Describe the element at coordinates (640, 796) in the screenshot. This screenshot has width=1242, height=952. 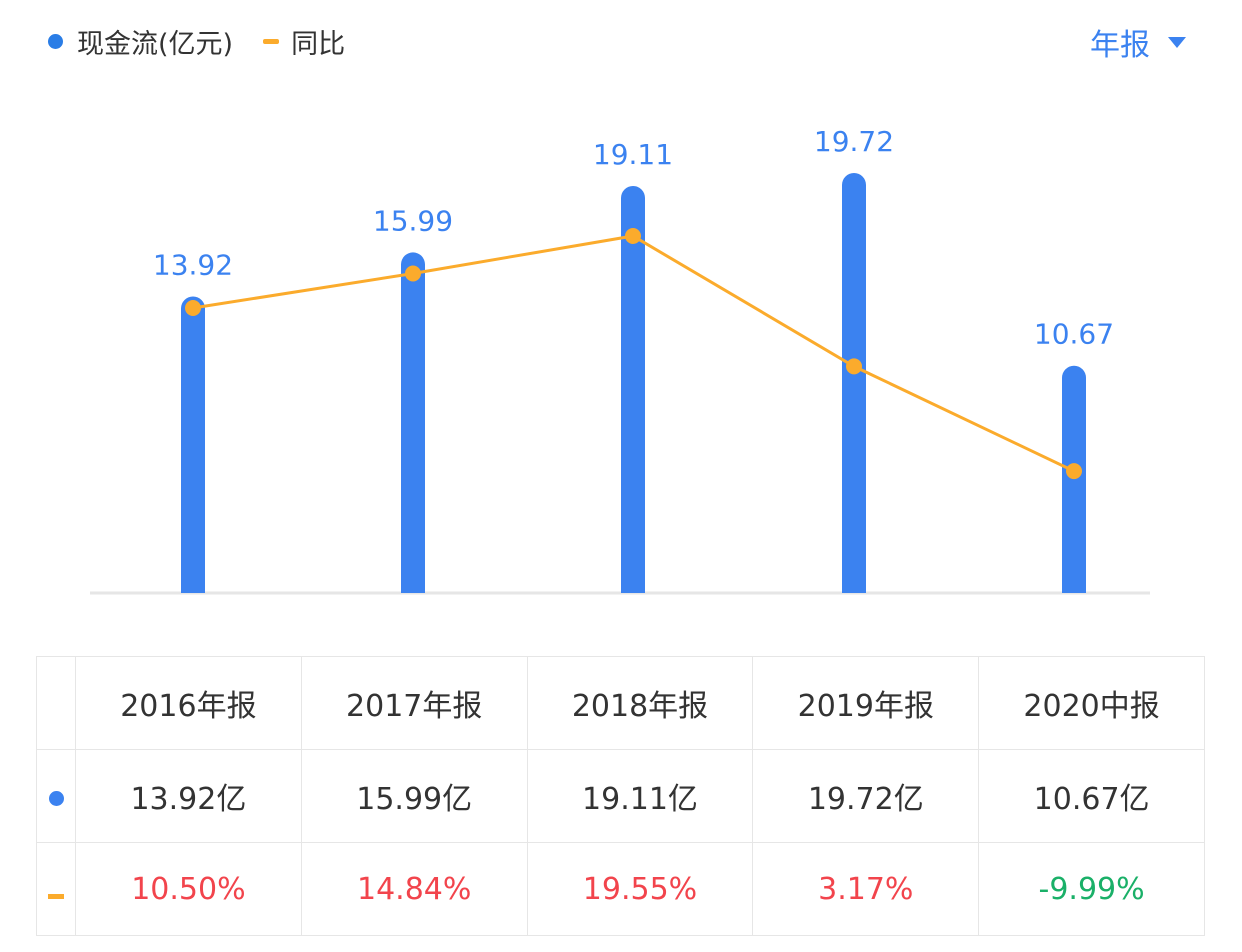
I see `cash-cell: 19.11亿` at that location.